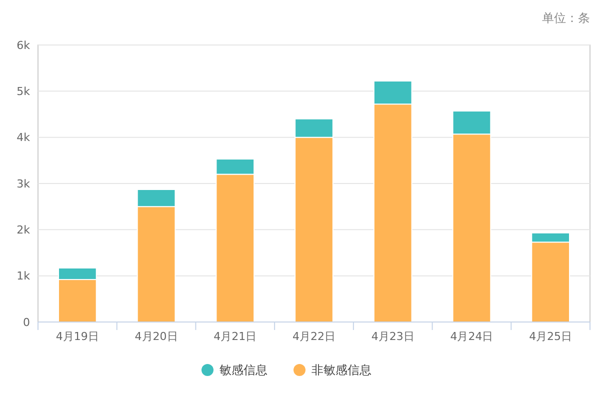 This screenshot has height=400, width=600. What do you see at coordinates (23, 91) in the screenshot?
I see `y-tick-label: 5k` at bounding box center [23, 91].